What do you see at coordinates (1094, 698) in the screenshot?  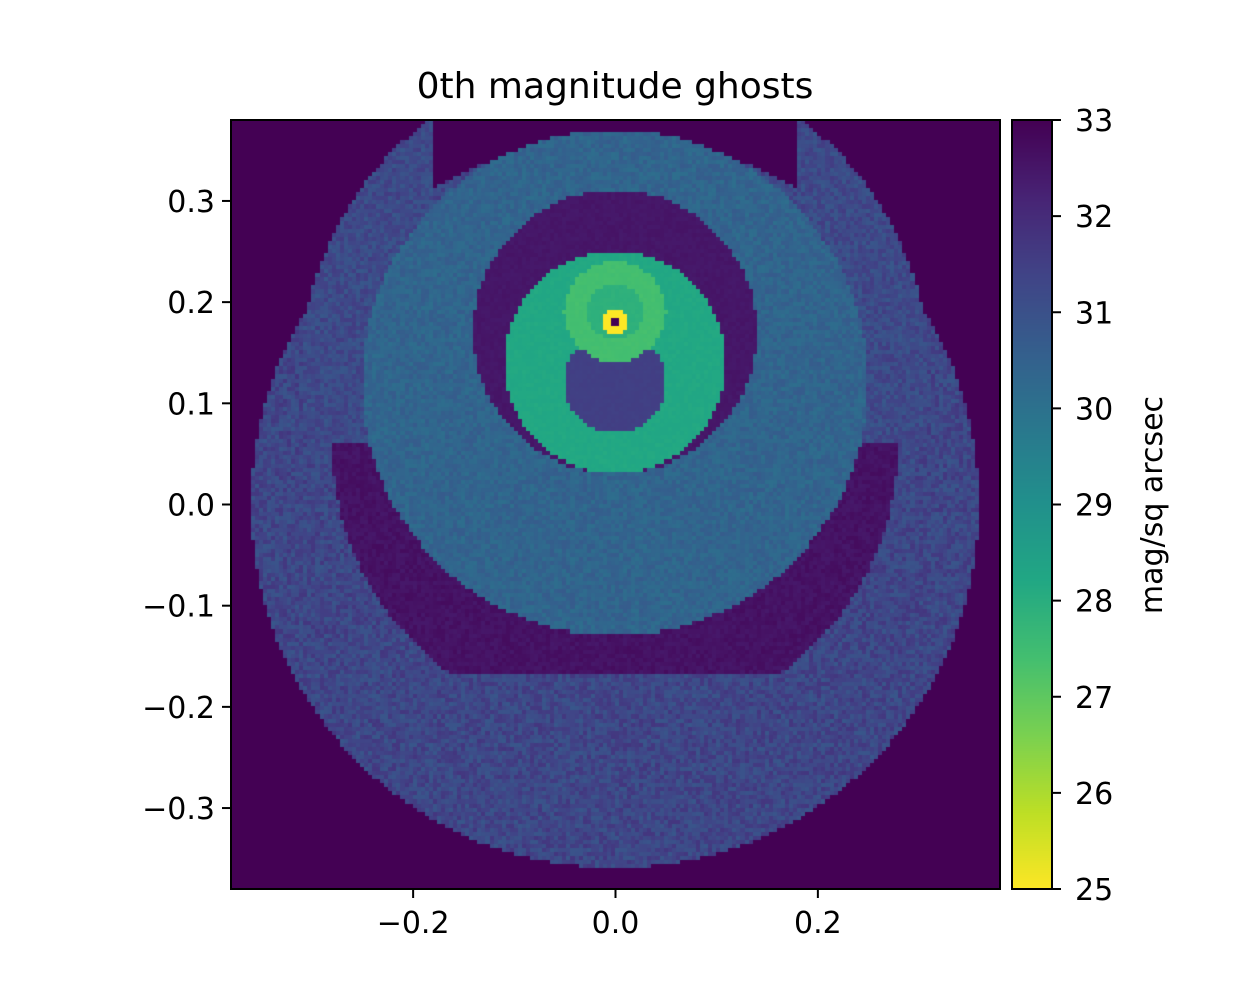 I see `colorbar-tick-label: 27` at bounding box center [1094, 698].